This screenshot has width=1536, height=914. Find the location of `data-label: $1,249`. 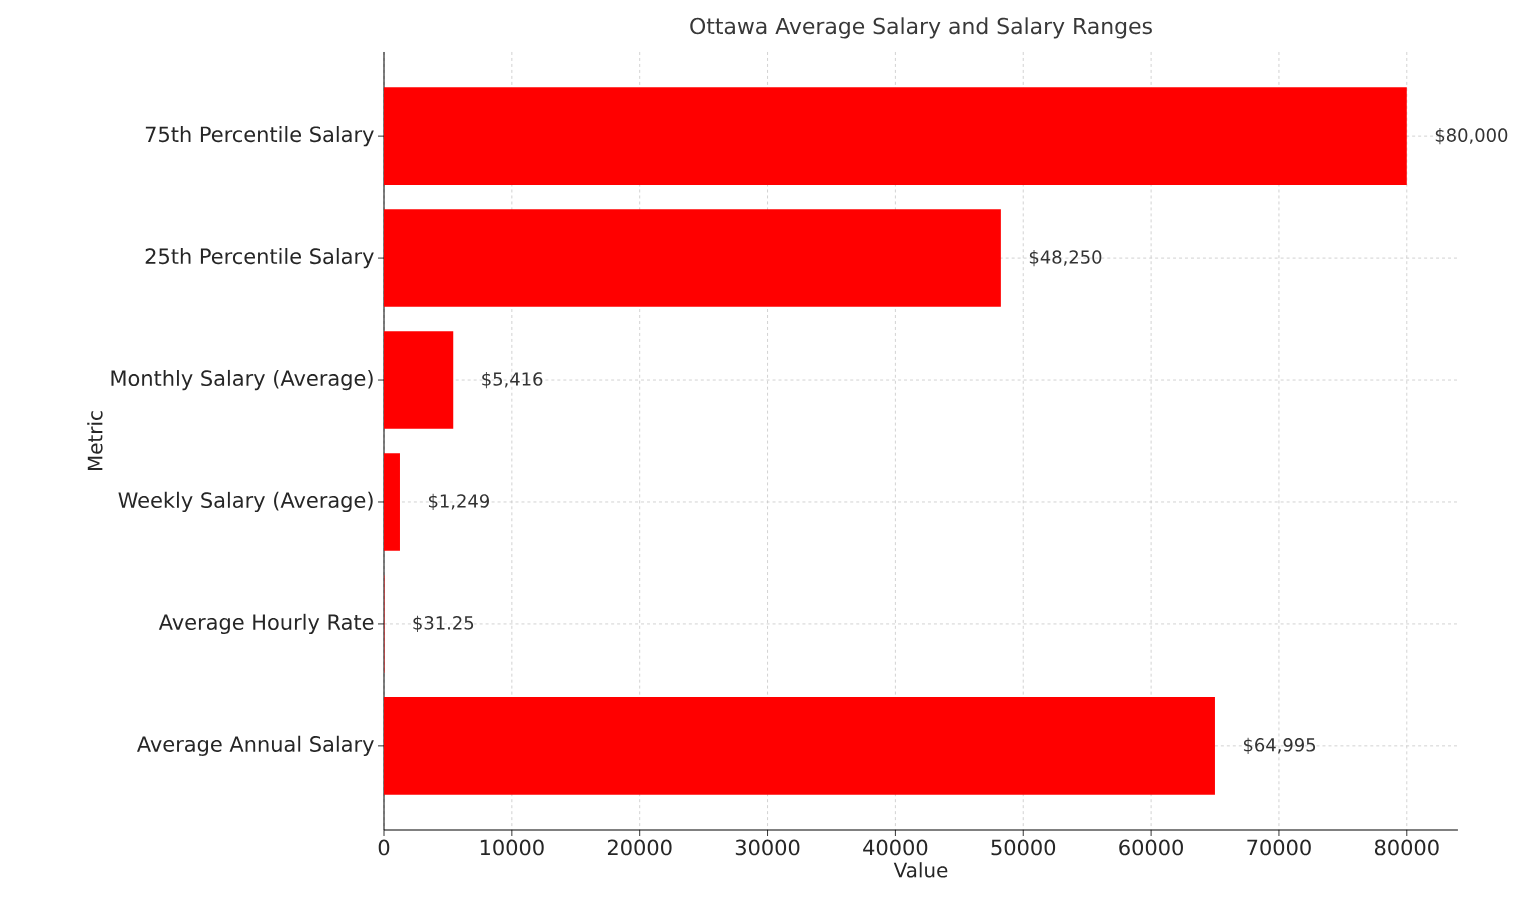

data-label: $1,249 is located at coordinates (458, 502).